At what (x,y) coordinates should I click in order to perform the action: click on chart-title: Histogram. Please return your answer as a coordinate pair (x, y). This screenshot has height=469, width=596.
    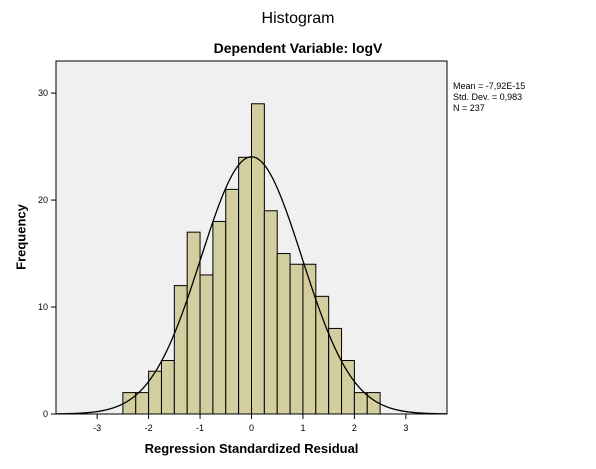
    Looking at the image, I should click on (298, 18).